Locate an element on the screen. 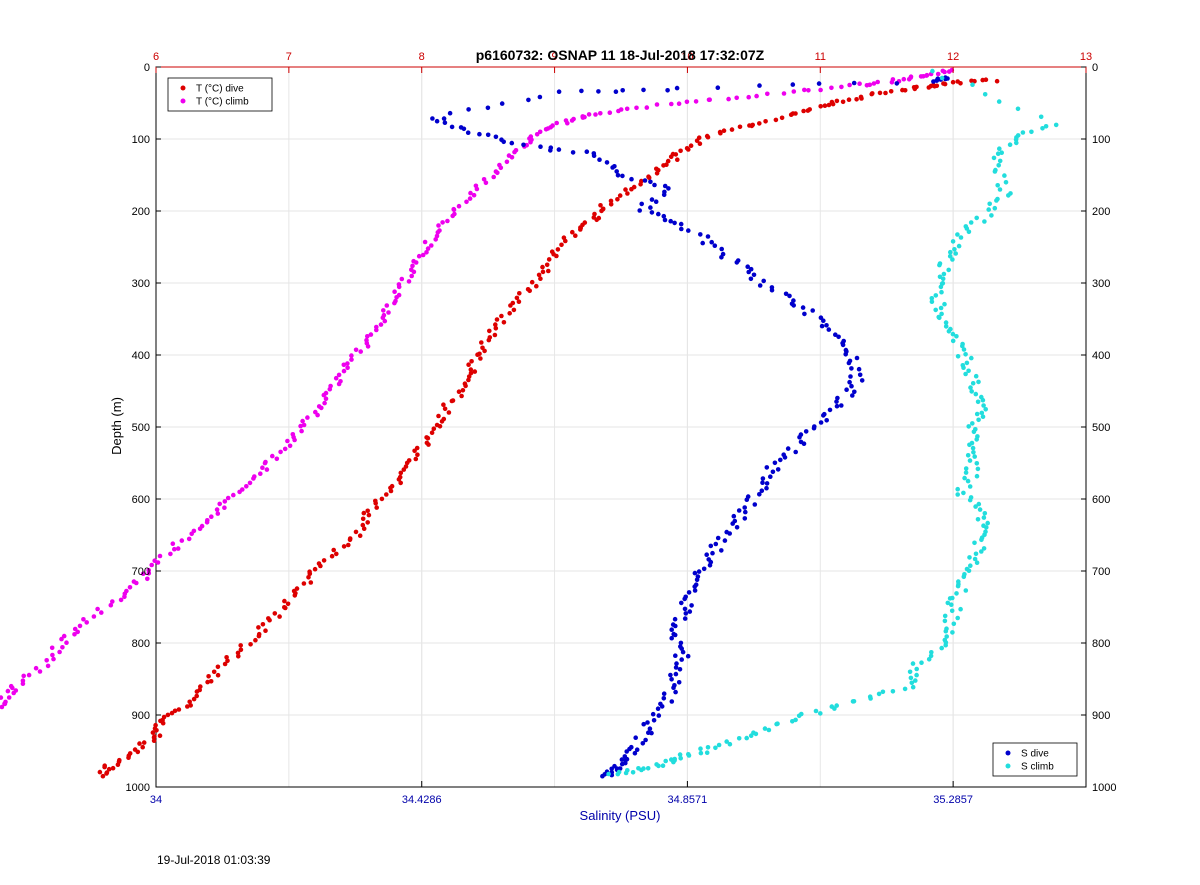 This screenshot has height=885, width=1200. y-tick-label-left: 100 is located at coordinates (141, 140).